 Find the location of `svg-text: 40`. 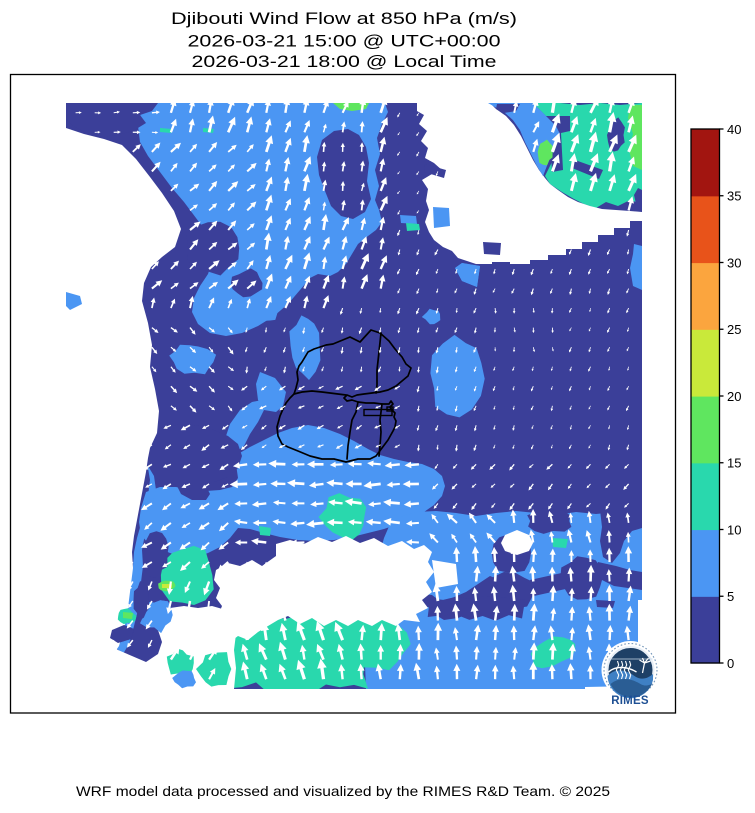

svg-text: 40 is located at coordinates (734, 129).